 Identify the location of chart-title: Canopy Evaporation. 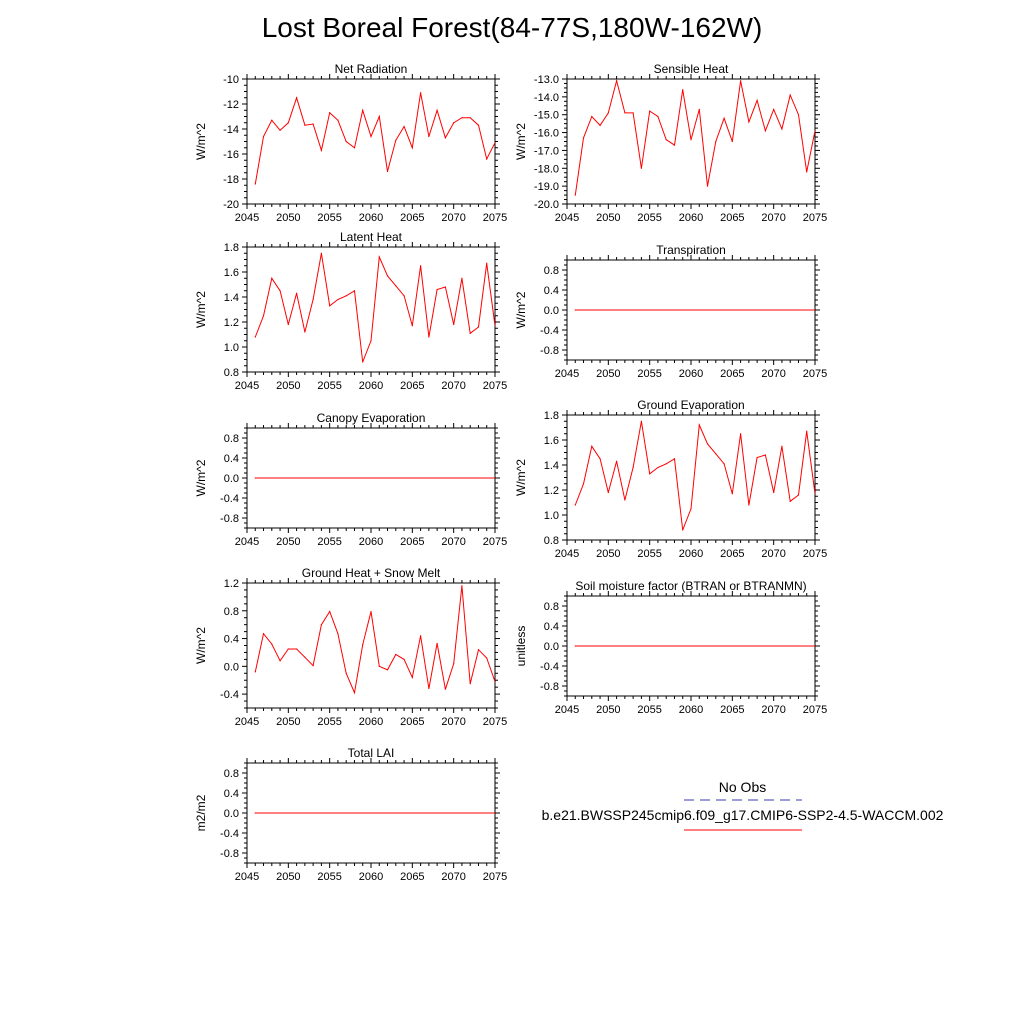
(371, 418).